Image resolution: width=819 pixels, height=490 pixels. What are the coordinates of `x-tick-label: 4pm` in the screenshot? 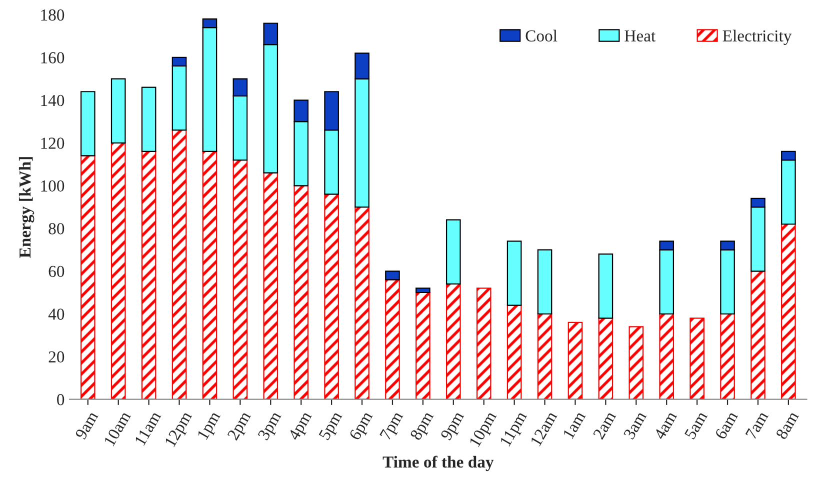 It's located at (301, 426).